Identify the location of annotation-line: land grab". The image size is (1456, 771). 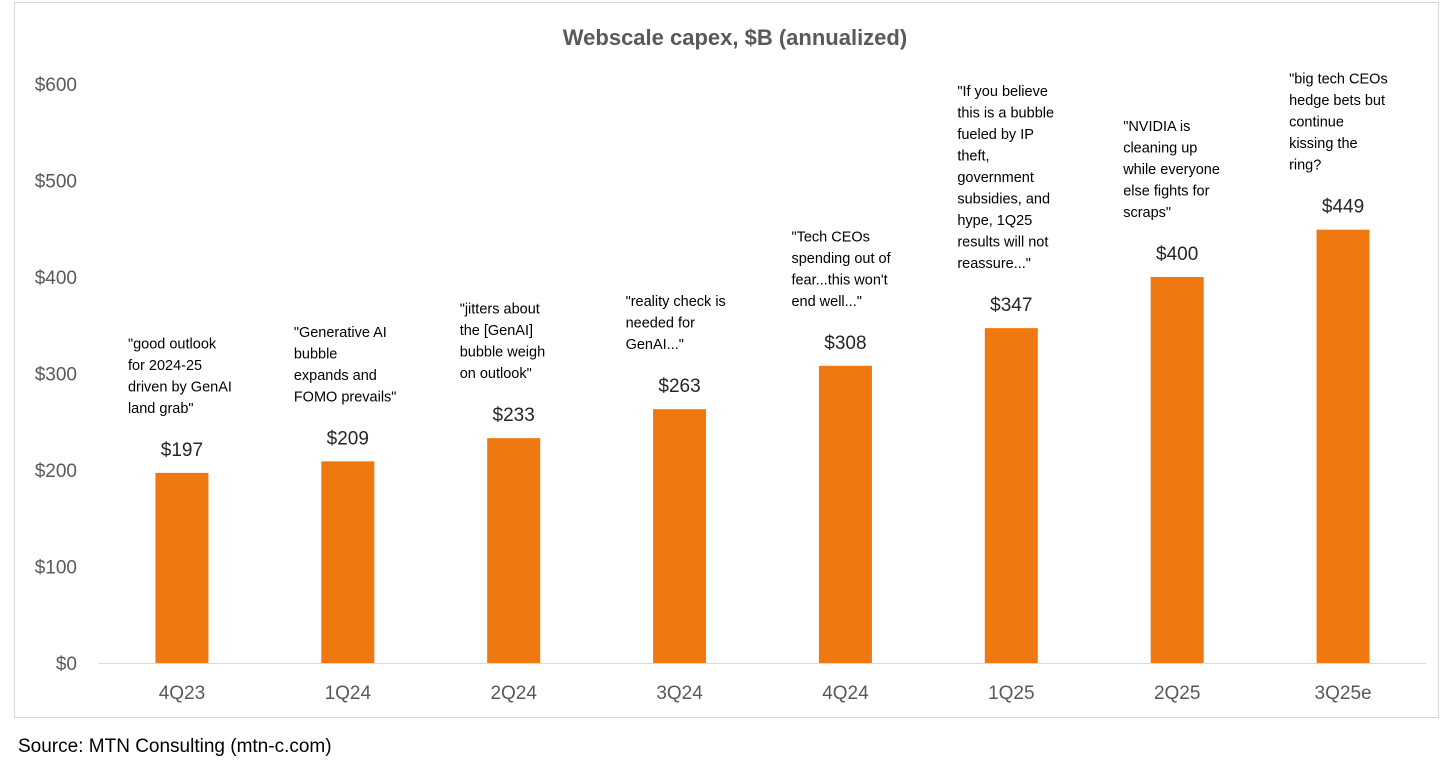
(161, 409).